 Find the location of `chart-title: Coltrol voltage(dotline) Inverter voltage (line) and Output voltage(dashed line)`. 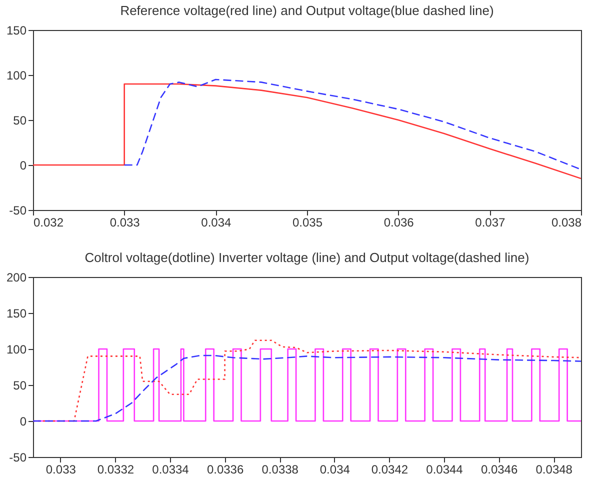

chart-title: Coltrol voltage(dotline) Inverter voltage (line) and Output voltage(dashed line) is located at coordinates (307, 257).